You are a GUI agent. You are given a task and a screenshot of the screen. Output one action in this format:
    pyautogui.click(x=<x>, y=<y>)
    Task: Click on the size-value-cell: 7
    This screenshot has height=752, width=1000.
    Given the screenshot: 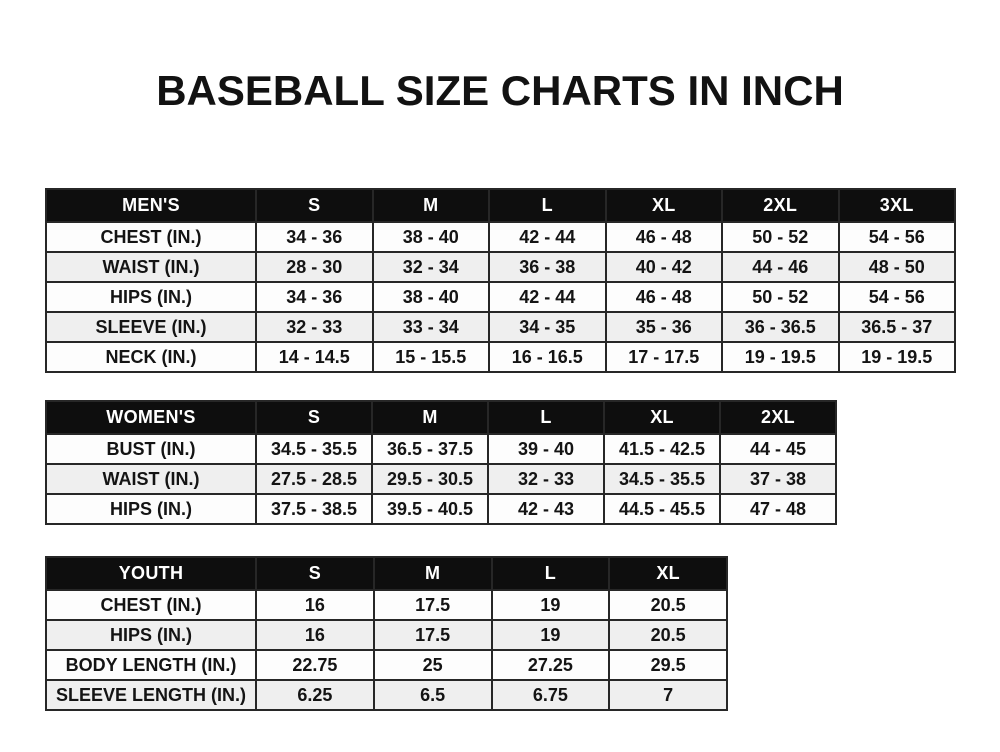 What is the action you would take?
    pyautogui.click(x=668, y=695)
    